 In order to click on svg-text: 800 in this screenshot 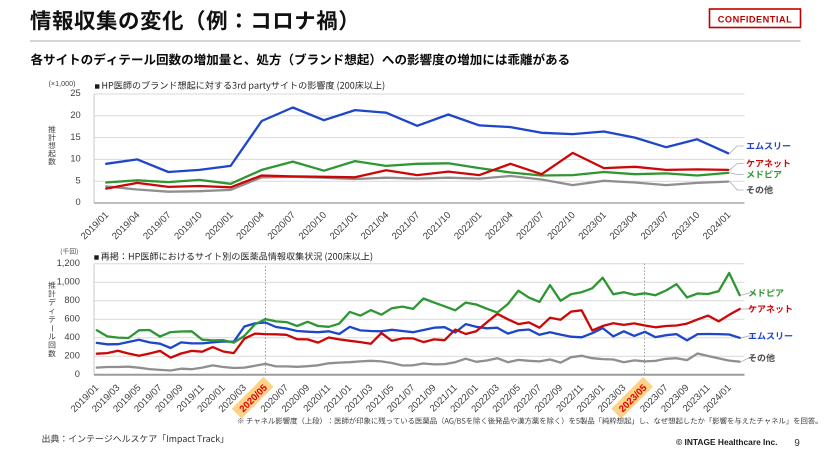, I will do `click(72, 300)`.